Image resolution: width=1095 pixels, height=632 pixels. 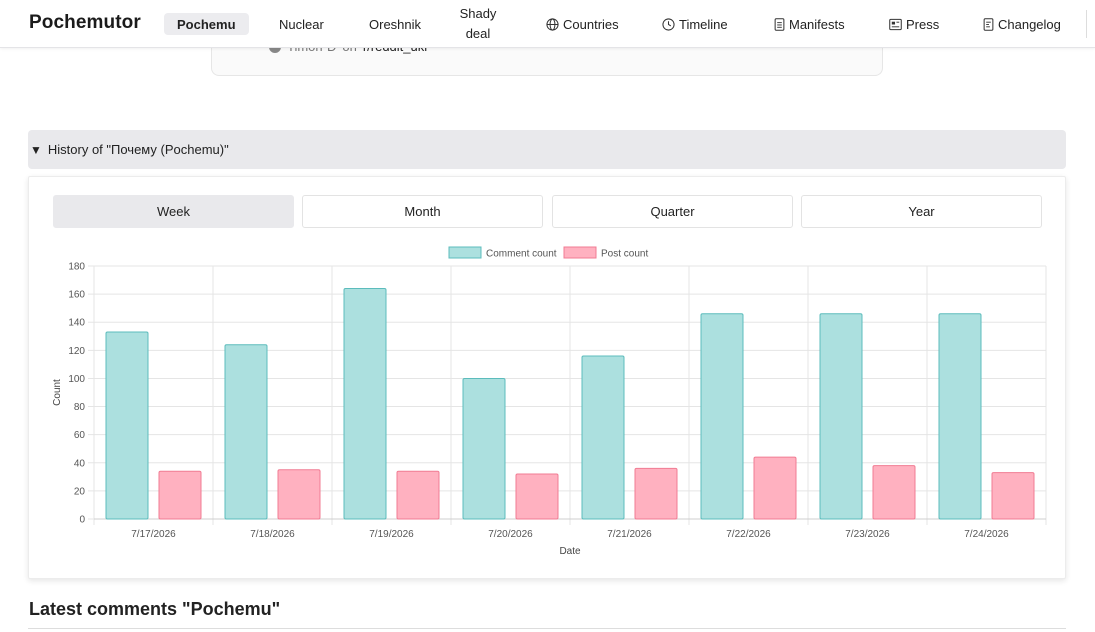 I want to click on x-tick-label: 7/22/2026, so click(x=748, y=534).